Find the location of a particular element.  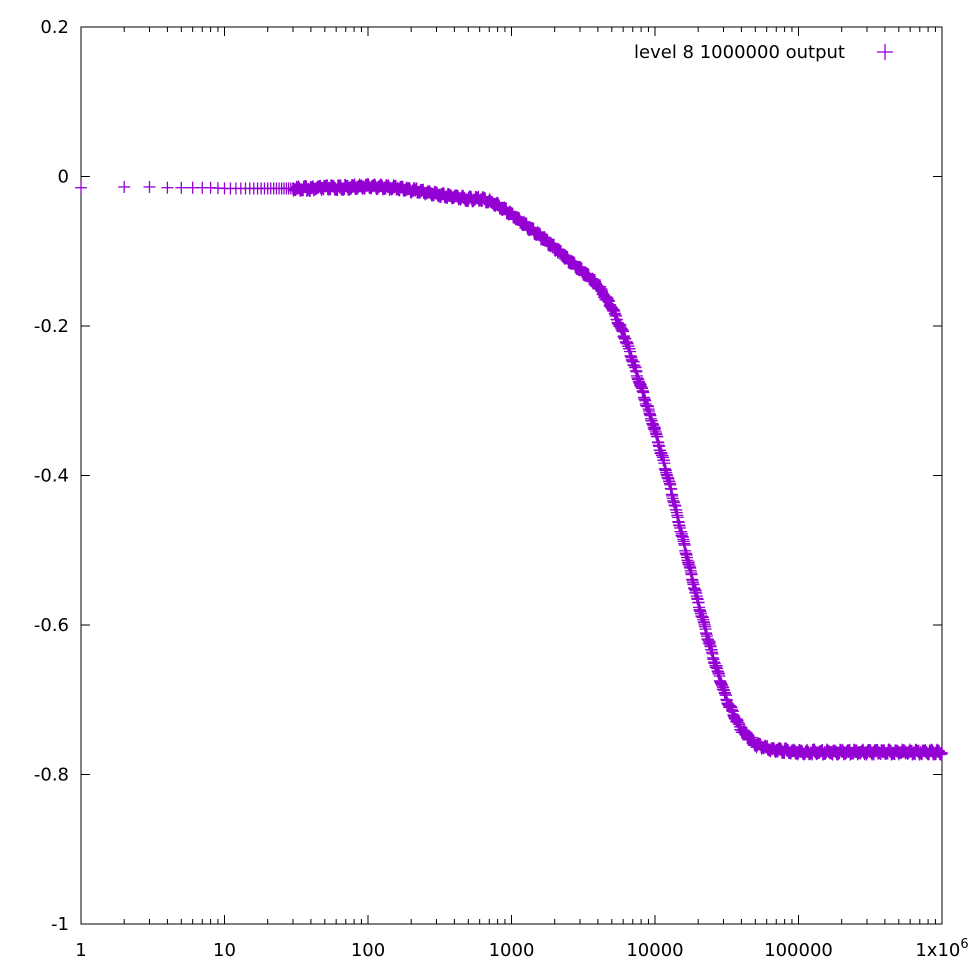

y-tick-label: -0.6 is located at coordinates (51, 625).